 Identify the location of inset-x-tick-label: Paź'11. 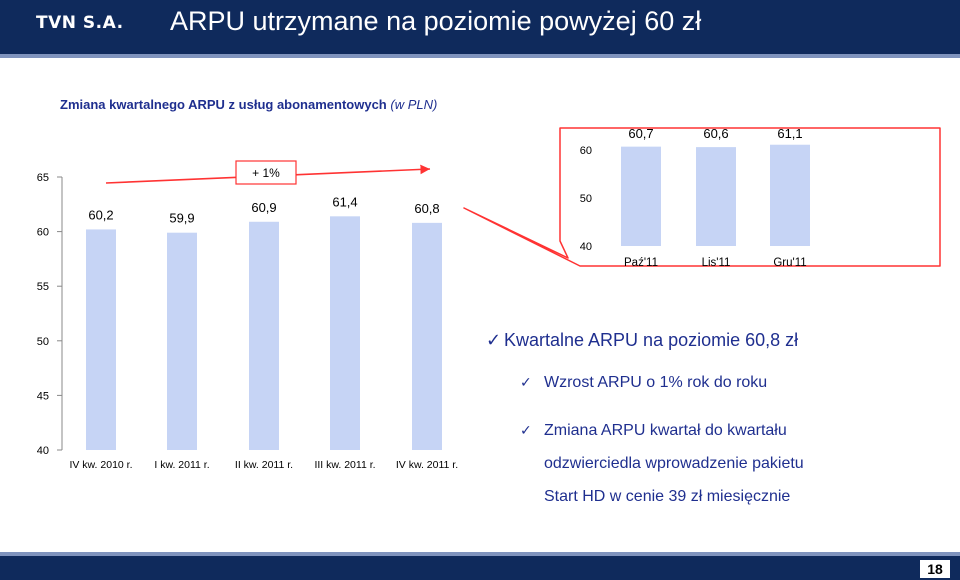
(641, 263).